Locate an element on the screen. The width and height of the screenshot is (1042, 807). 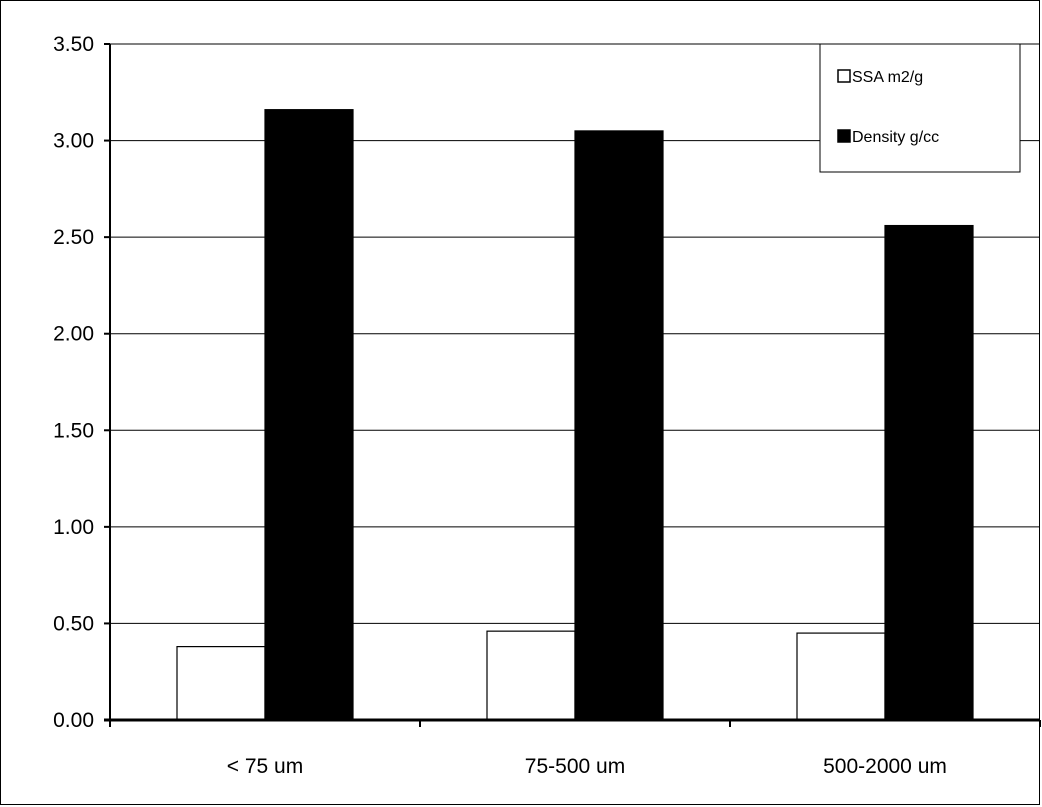
y-tick-label: 0.00 is located at coordinates (73, 720).